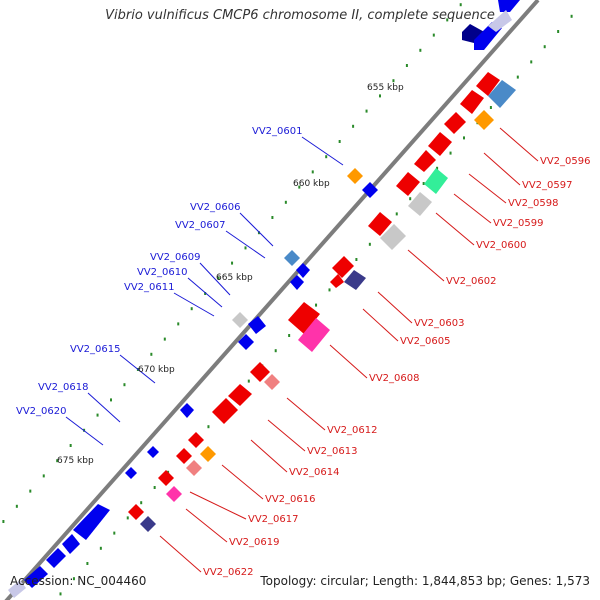 The width and height of the screenshot is (600, 600). I want to click on gene-forward-b1, so click(91, 522).